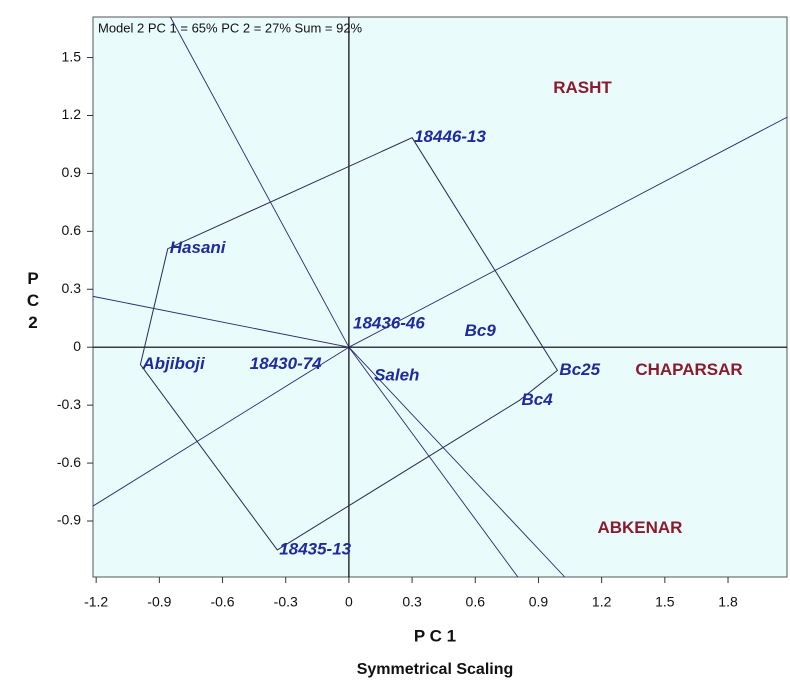  What do you see at coordinates (688, 369) in the screenshot?
I see `environment-label: CHAPARSAR` at bounding box center [688, 369].